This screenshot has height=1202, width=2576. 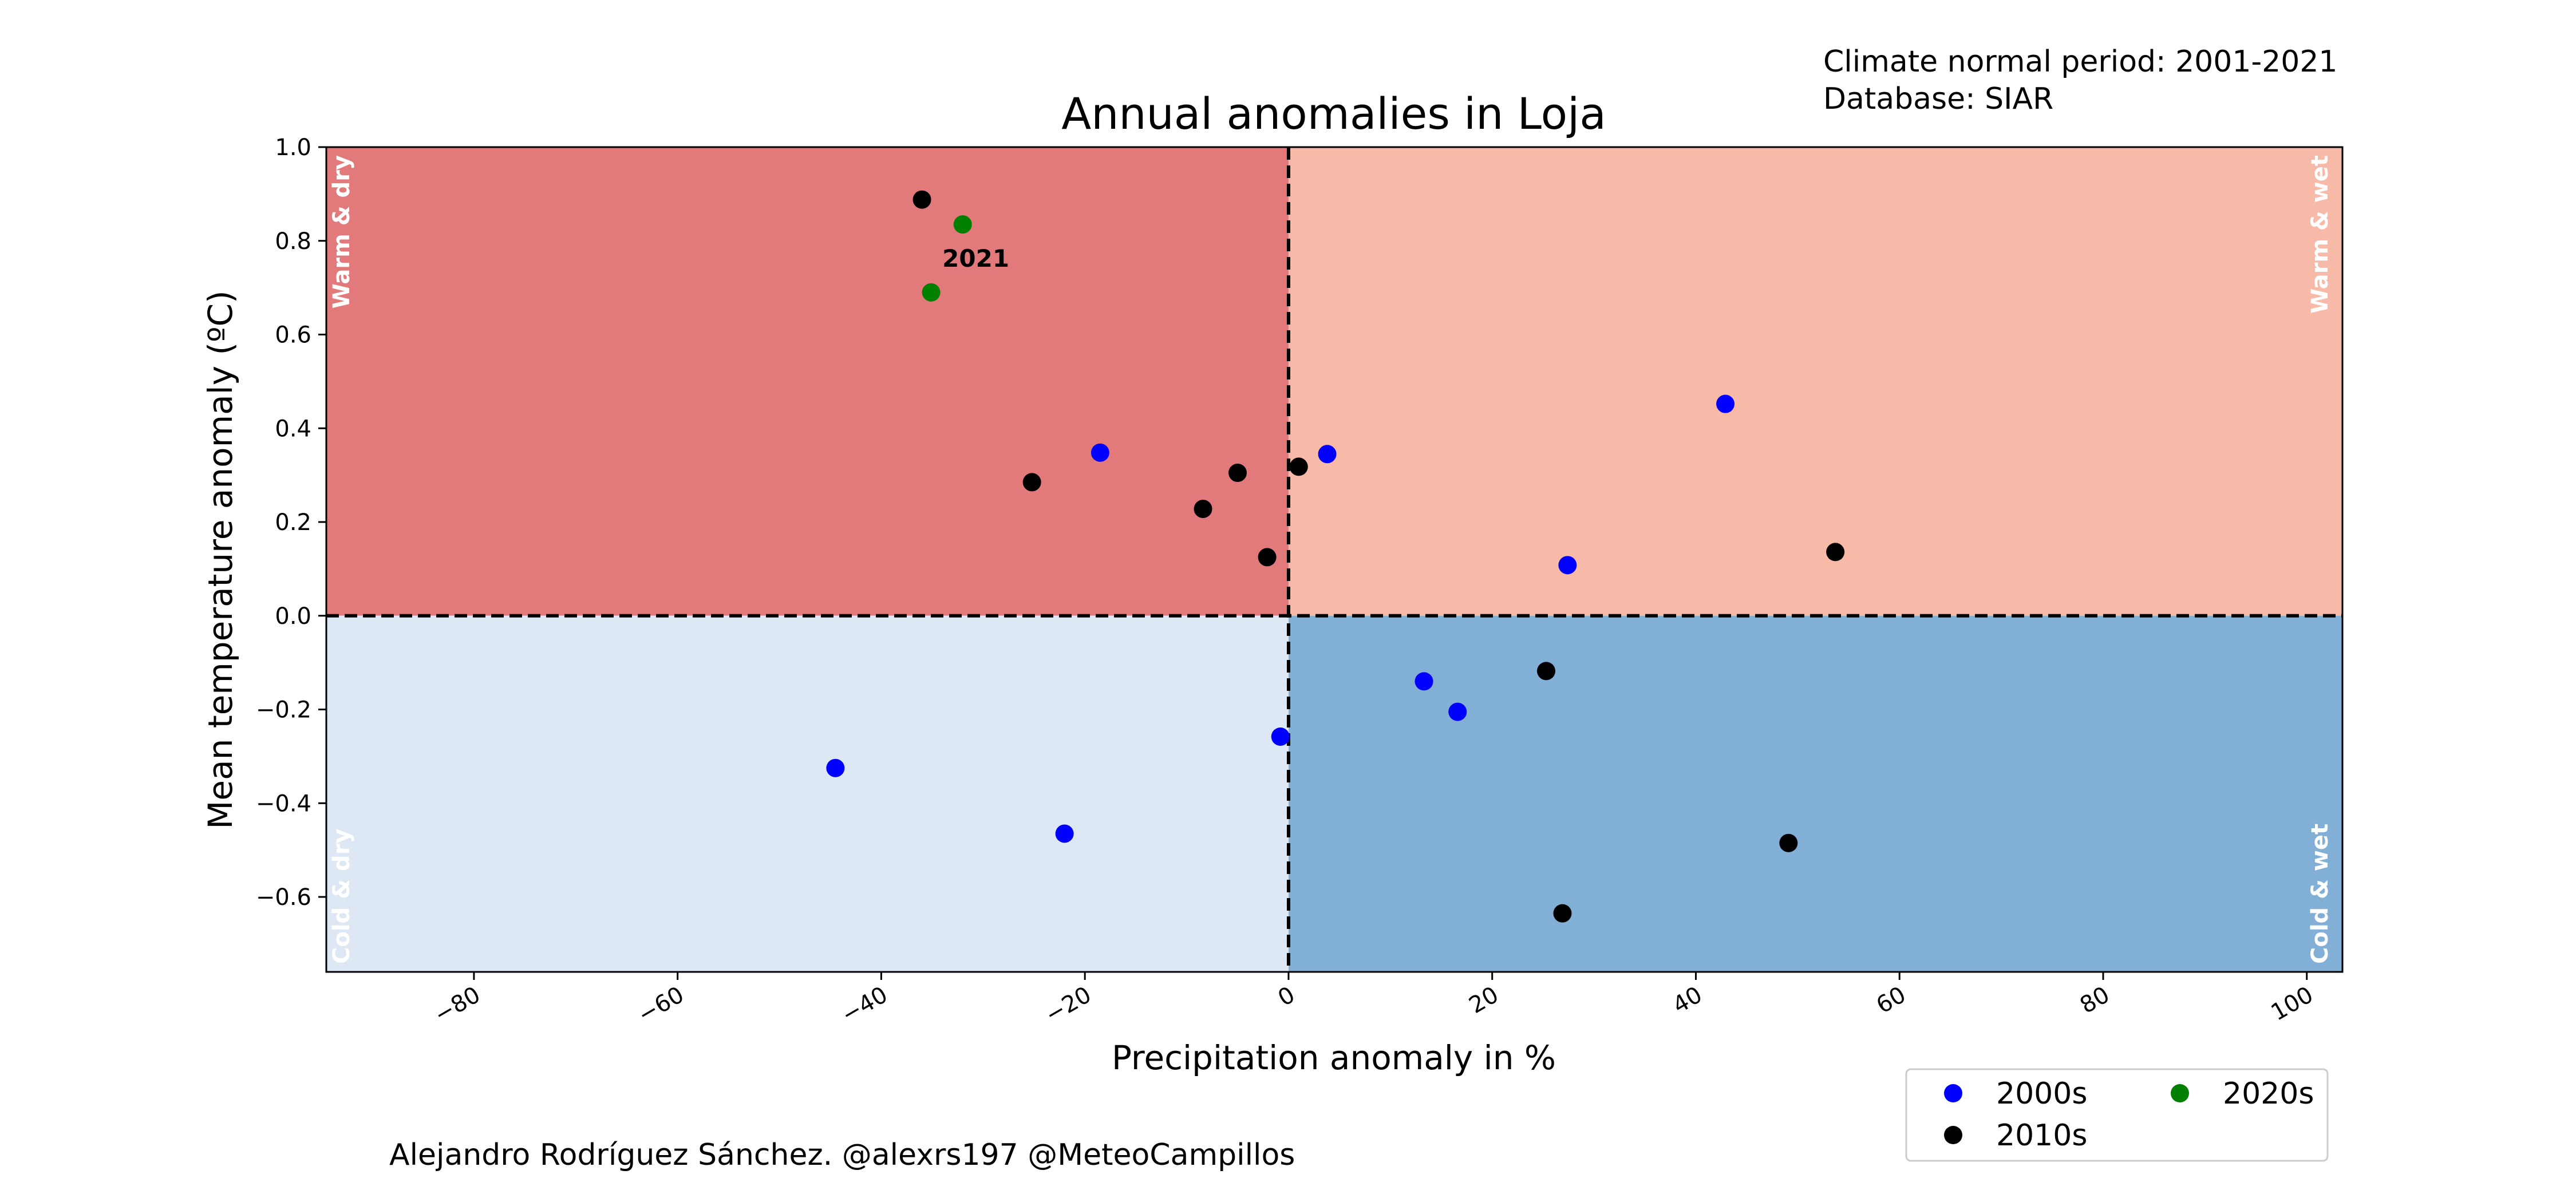 I want to click on x-tick-label: 80, so click(x=2095, y=1001).